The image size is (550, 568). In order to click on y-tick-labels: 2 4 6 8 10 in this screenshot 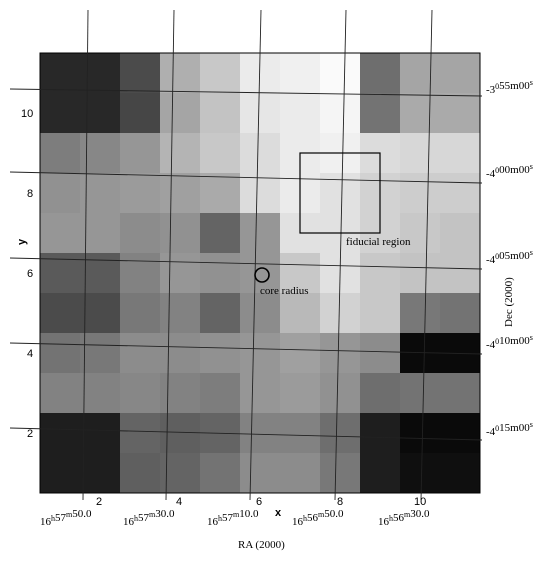, I will do `click(27, 274)`.